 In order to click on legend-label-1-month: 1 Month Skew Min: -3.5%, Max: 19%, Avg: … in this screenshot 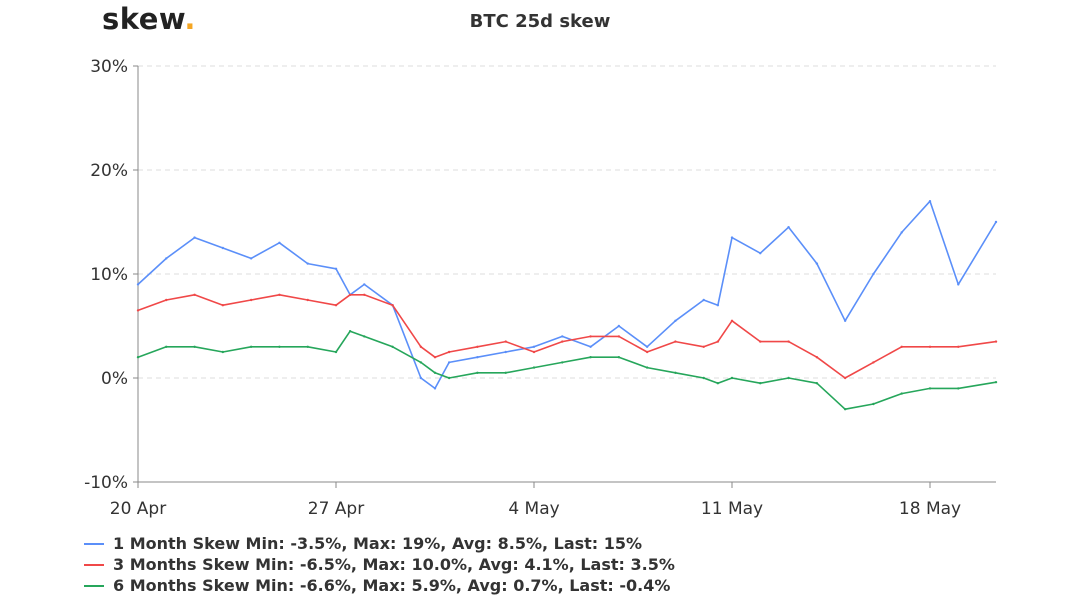, I will do `click(378, 543)`.